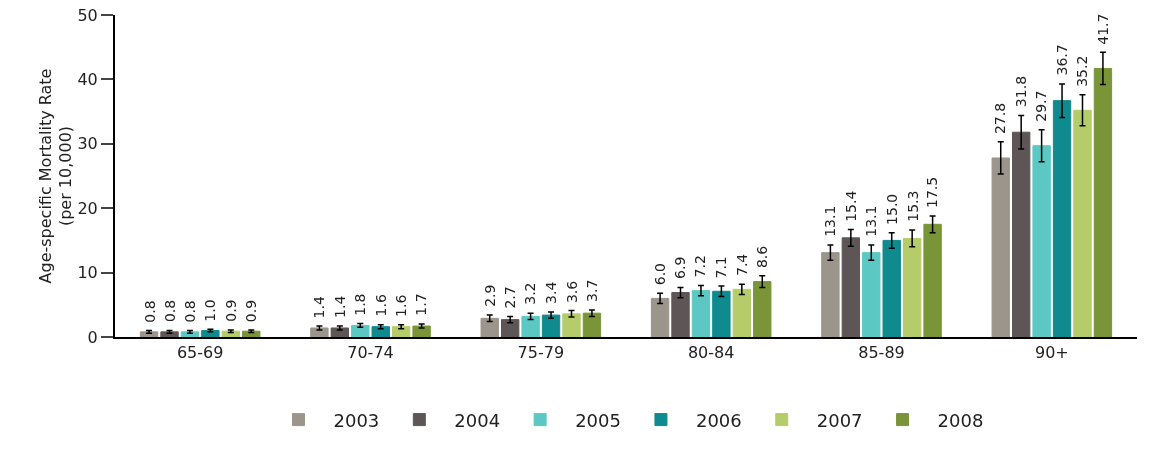 The height and width of the screenshot is (451, 1157). What do you see at coordinates (741, 265) in the screenshot?
I see `data-label: 7.4` at bounding box center [741, 265].